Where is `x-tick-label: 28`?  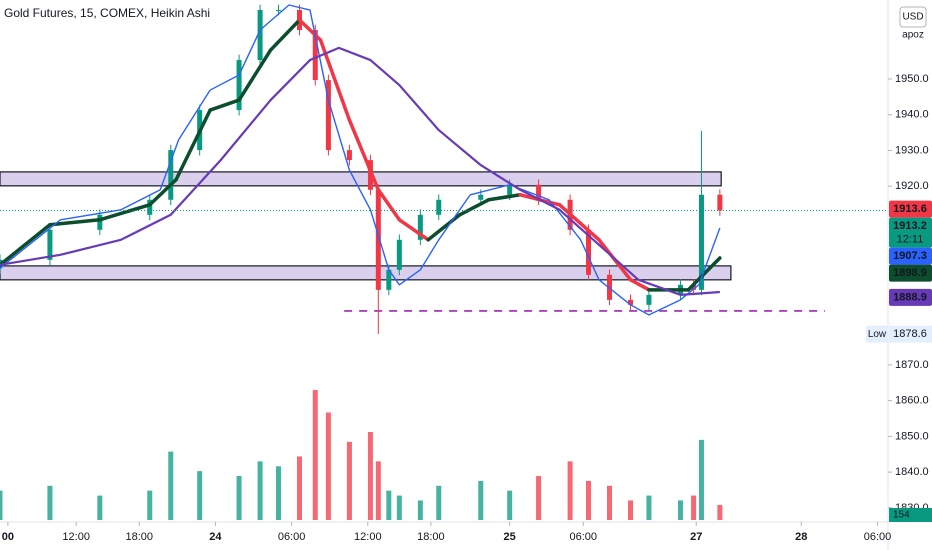 x-tick-label: 28 is located at coordinates (801, 537).